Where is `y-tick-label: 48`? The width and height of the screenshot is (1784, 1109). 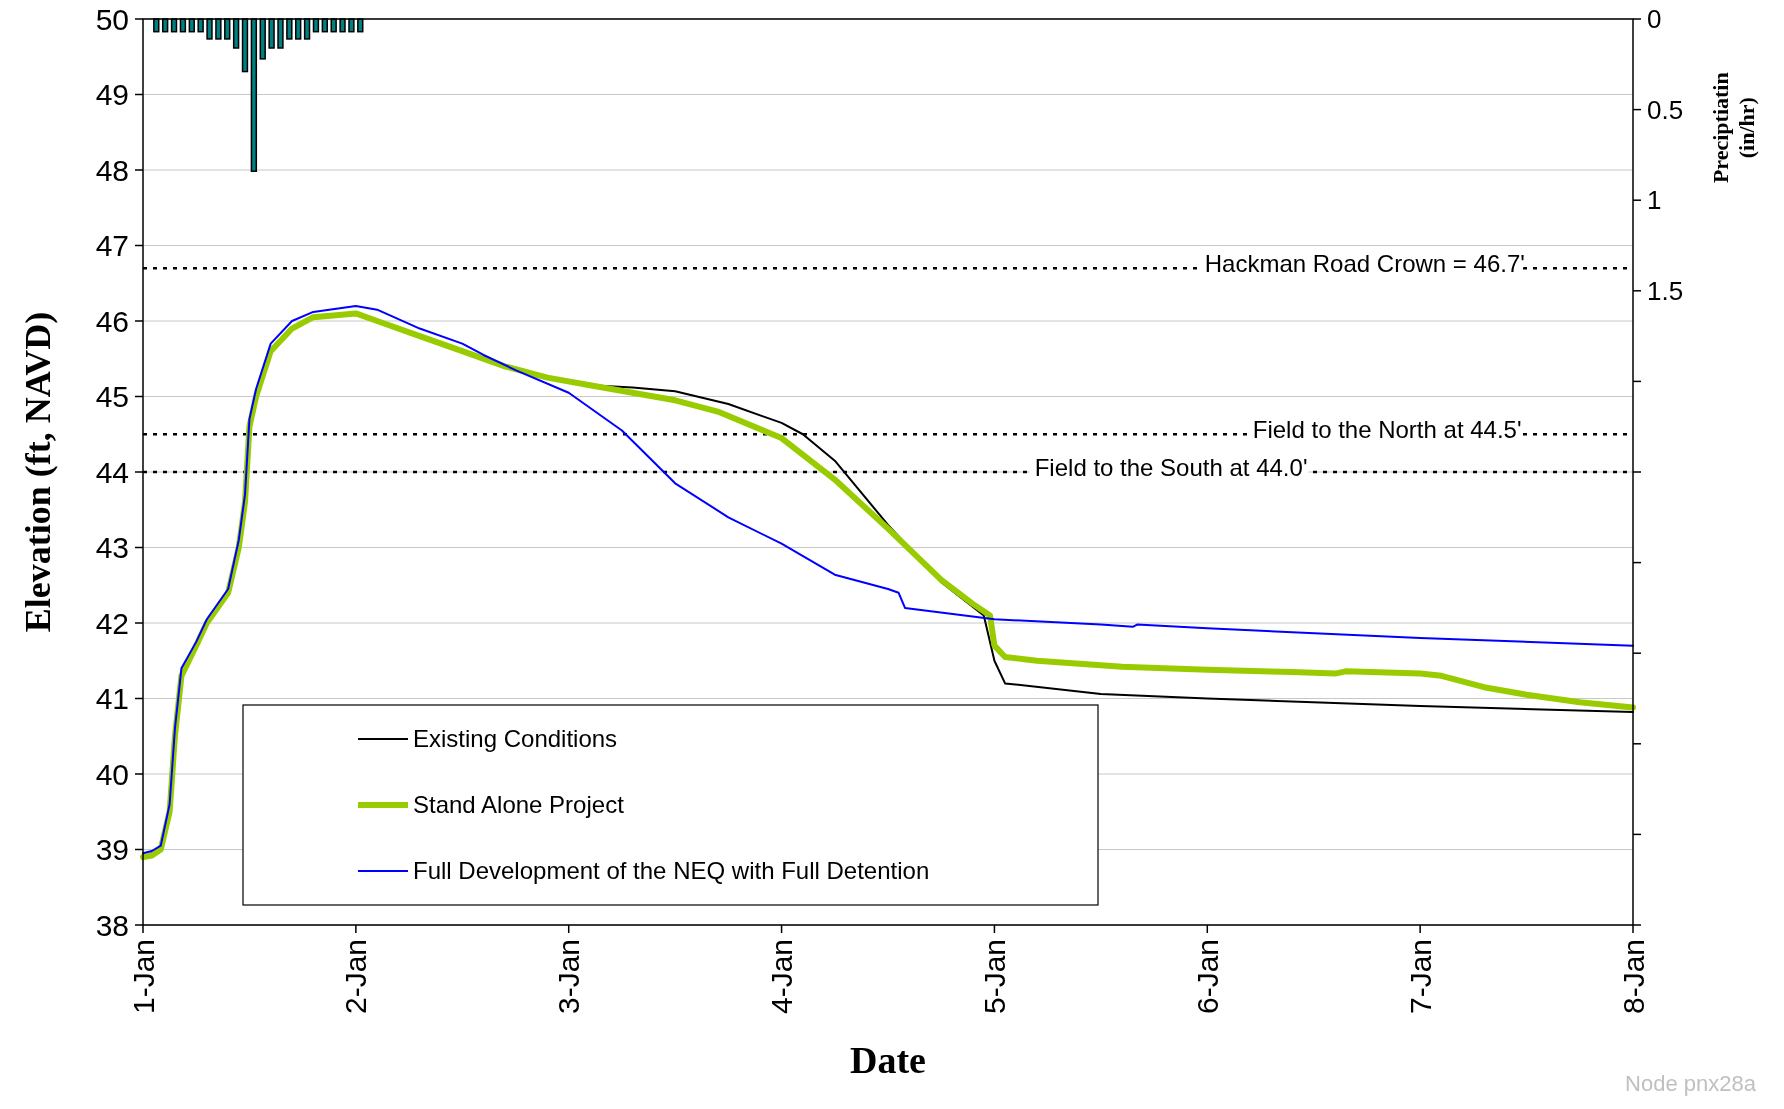 y-tick-label: 48 is located at coordinates (112, 170).